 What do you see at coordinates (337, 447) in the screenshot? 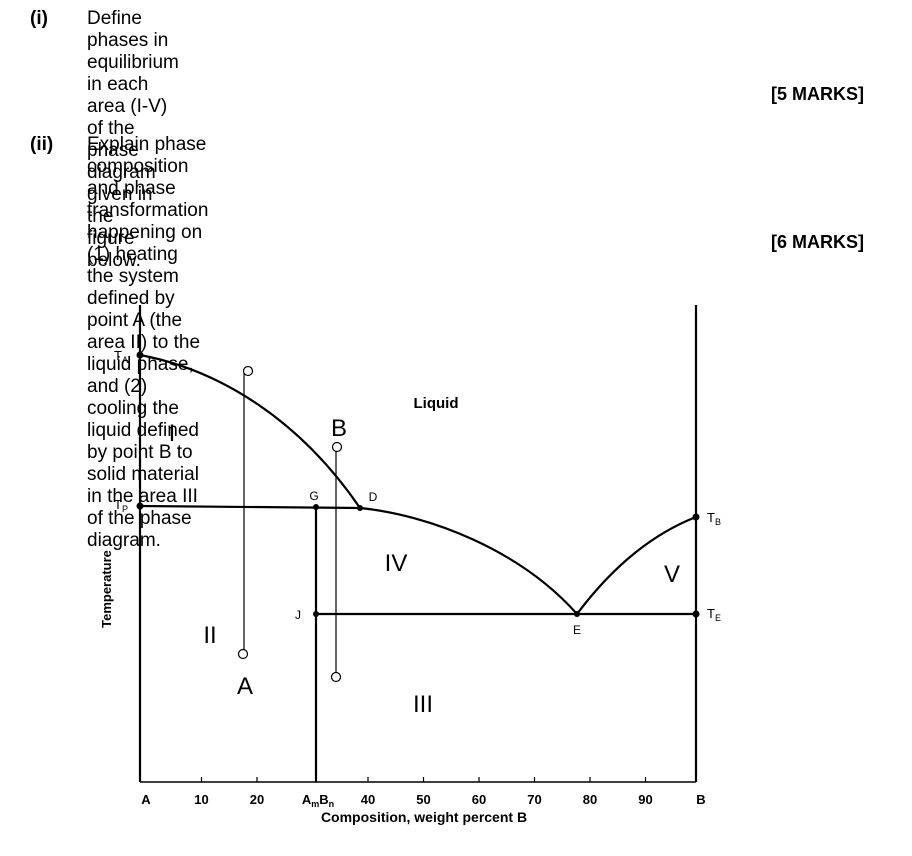
I see `point-b-marker` at bounding box center [337, 447].